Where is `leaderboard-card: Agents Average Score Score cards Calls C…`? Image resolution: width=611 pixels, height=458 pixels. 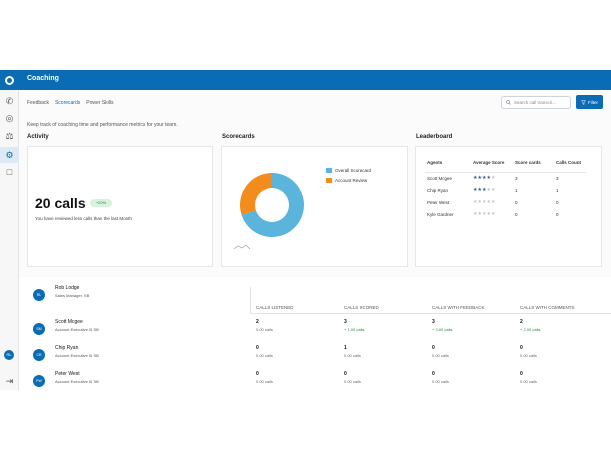 leaderboard-card: Agents Average Score Score cards Calls C… is located at coordinates (508, 206).